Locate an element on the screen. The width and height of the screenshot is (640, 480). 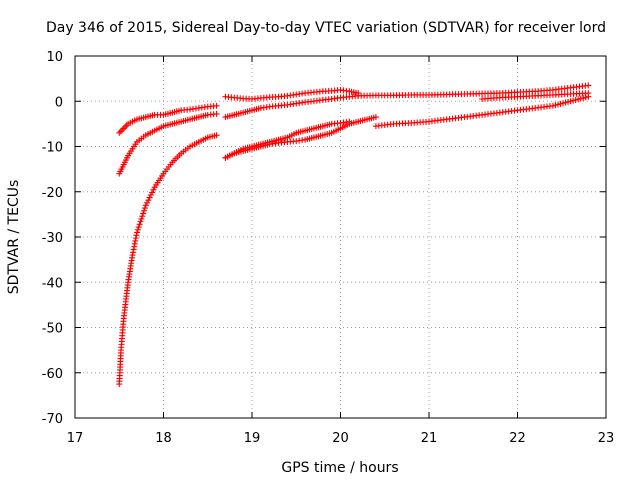
series-track-d is located at coordinates (300, 137).